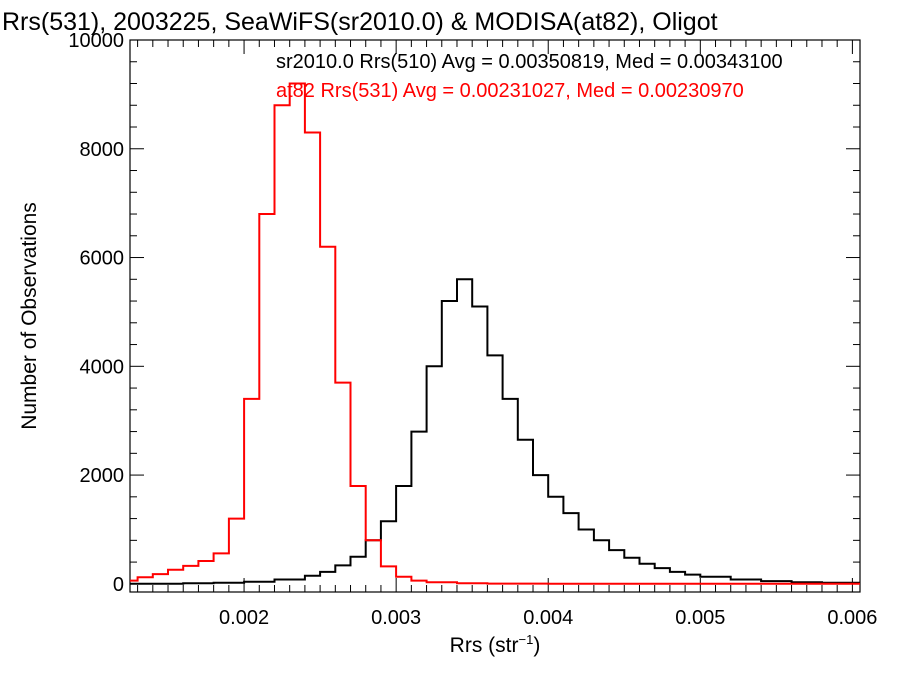 Image resolution: width=900 pixels, height=675 pixels. Describe the element at coordinates (102, 367) in the screenshot. I see `y-tick-label: 4000` at that location.